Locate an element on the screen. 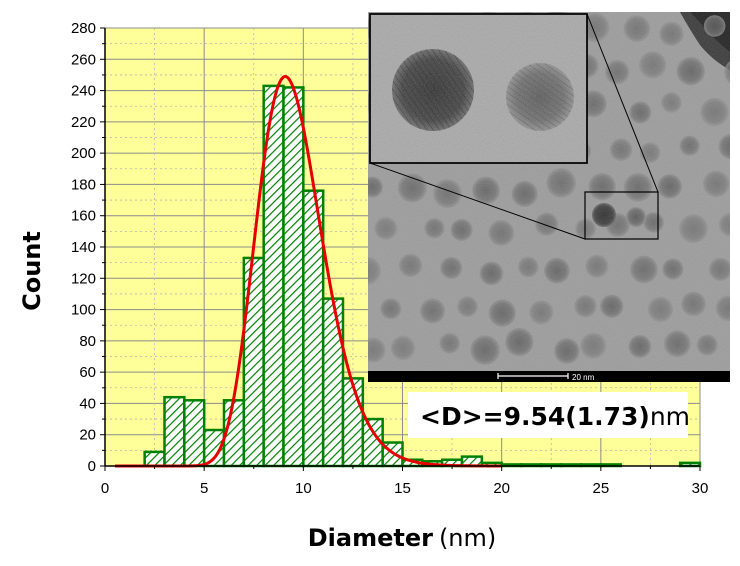 This screenshot has width=740, height=566. y-tick-label: 80 is located at coordinates (87, 341).